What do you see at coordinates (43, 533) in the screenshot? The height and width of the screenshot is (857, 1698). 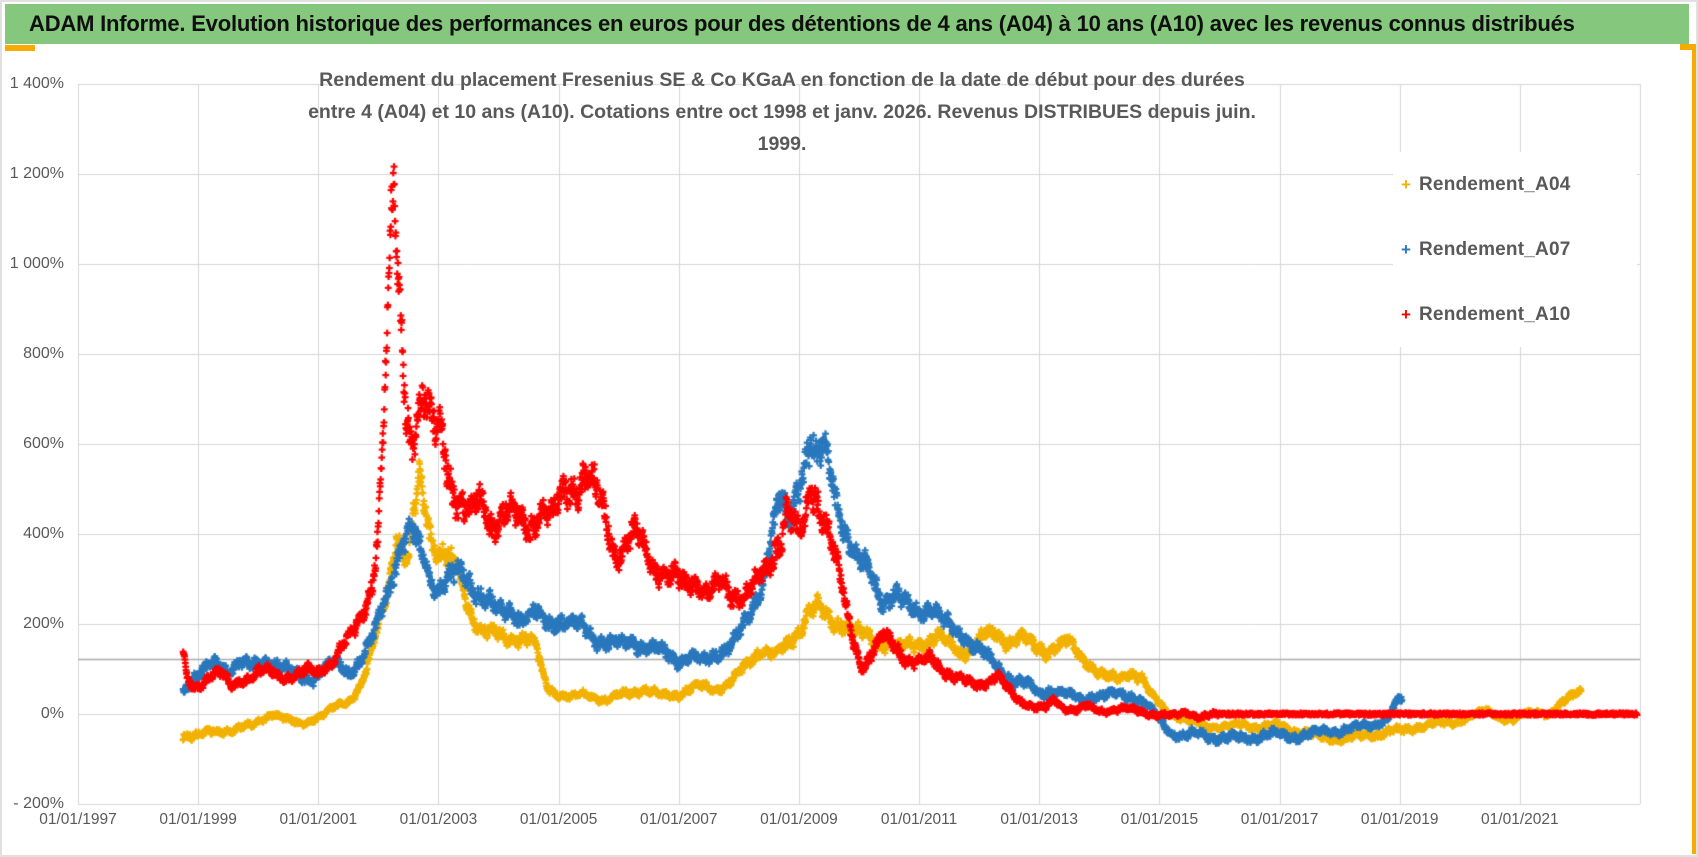 I see `y-tick-label: 400%` at bounding box center [43, 533].